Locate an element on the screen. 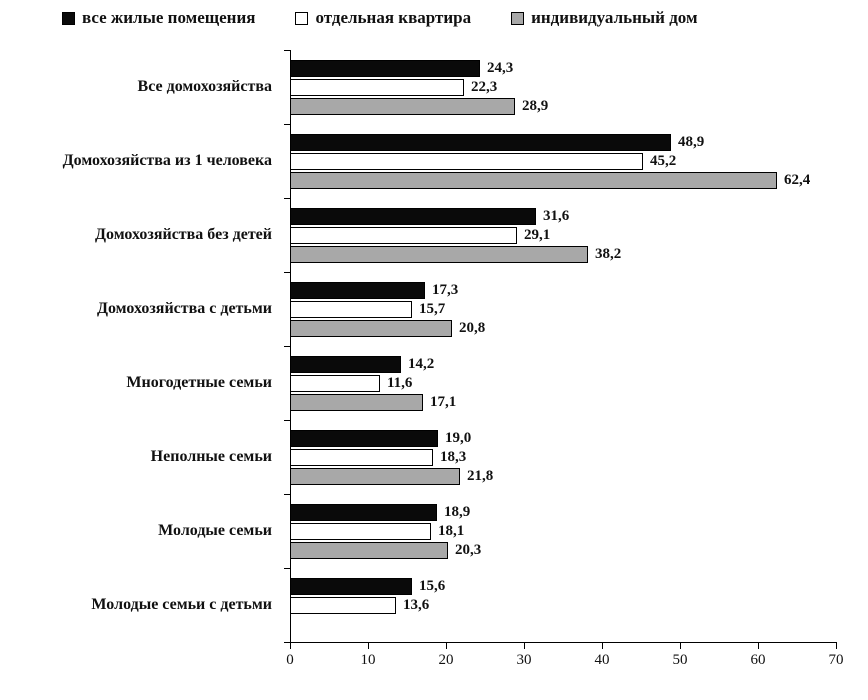 The image size is (868, 700). value-label: 19,0 is located at coordinates (458, 438).